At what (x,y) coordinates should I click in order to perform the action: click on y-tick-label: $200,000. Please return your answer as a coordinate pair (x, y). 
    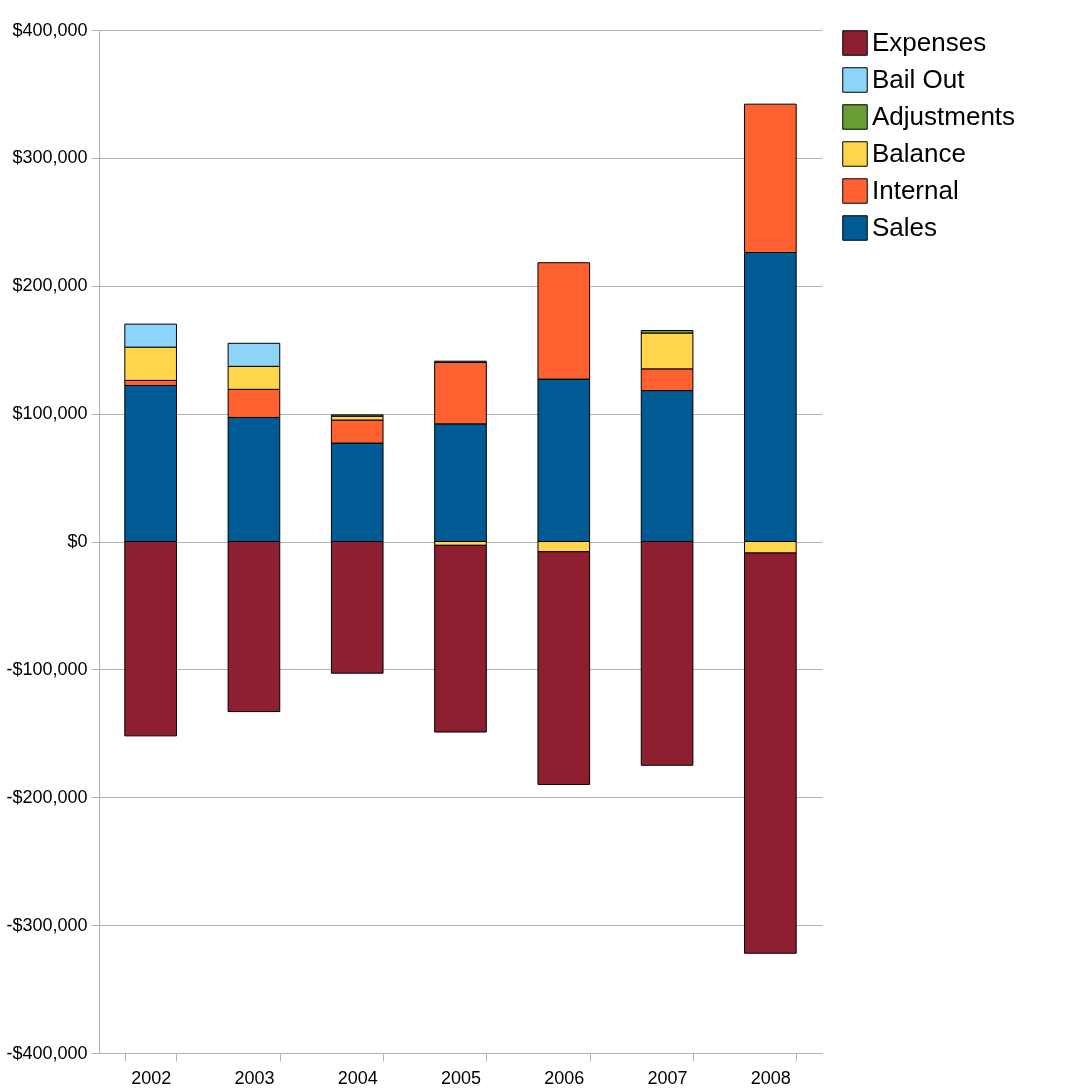
    Looking at the image, I should click on (50, 285).